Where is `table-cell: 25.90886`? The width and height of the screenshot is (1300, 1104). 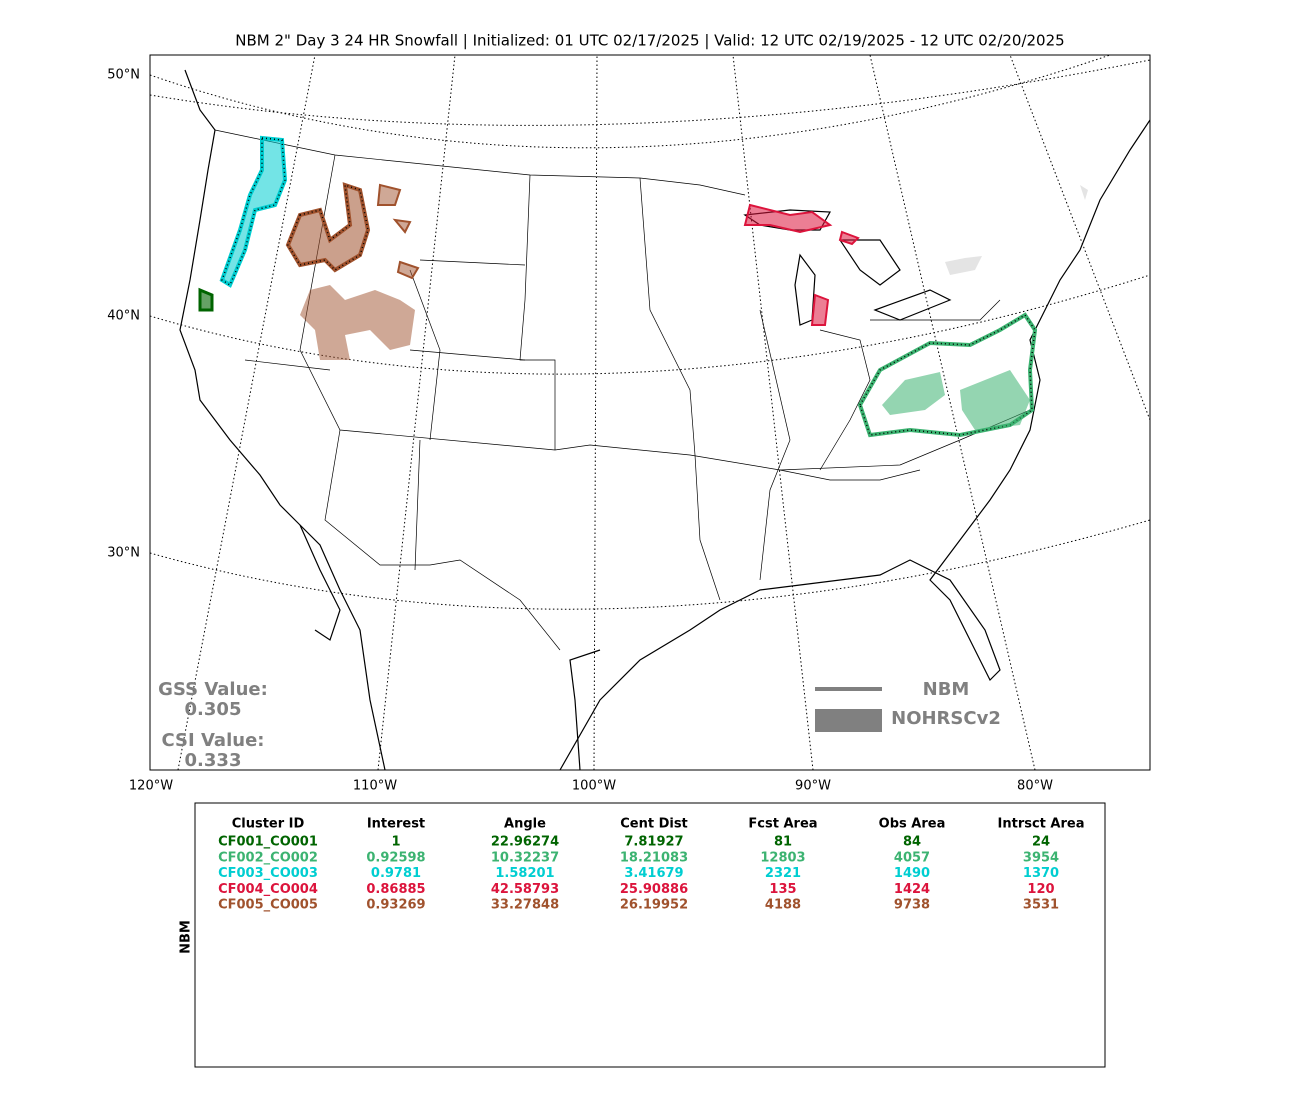 table-cell: 25.90886 is located at coordinates (654, 889).